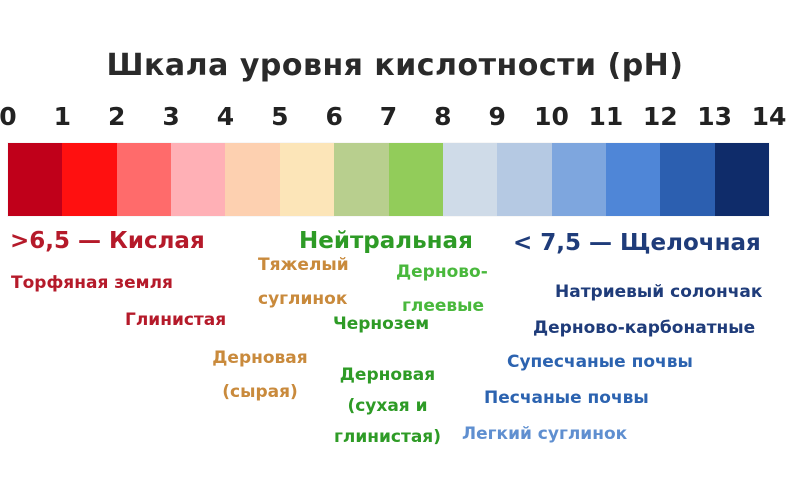  What do you see at coordinates (606, 116) in the screenshot?
I see `ph-tick-11: 11` at bounding box center [606, 116].